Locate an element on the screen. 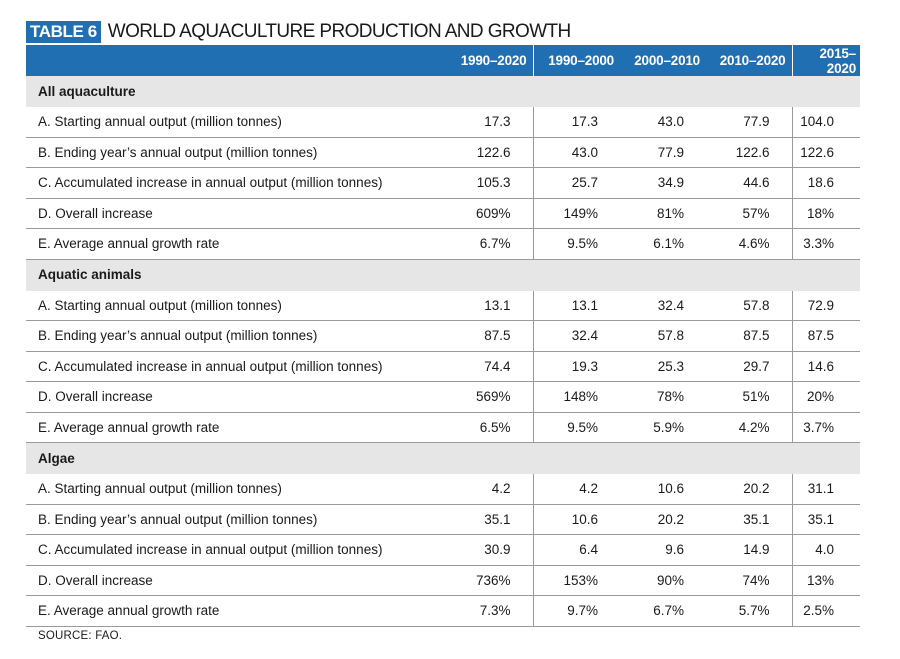  table-cell: 9.5% is located at coordinates (576, 244).